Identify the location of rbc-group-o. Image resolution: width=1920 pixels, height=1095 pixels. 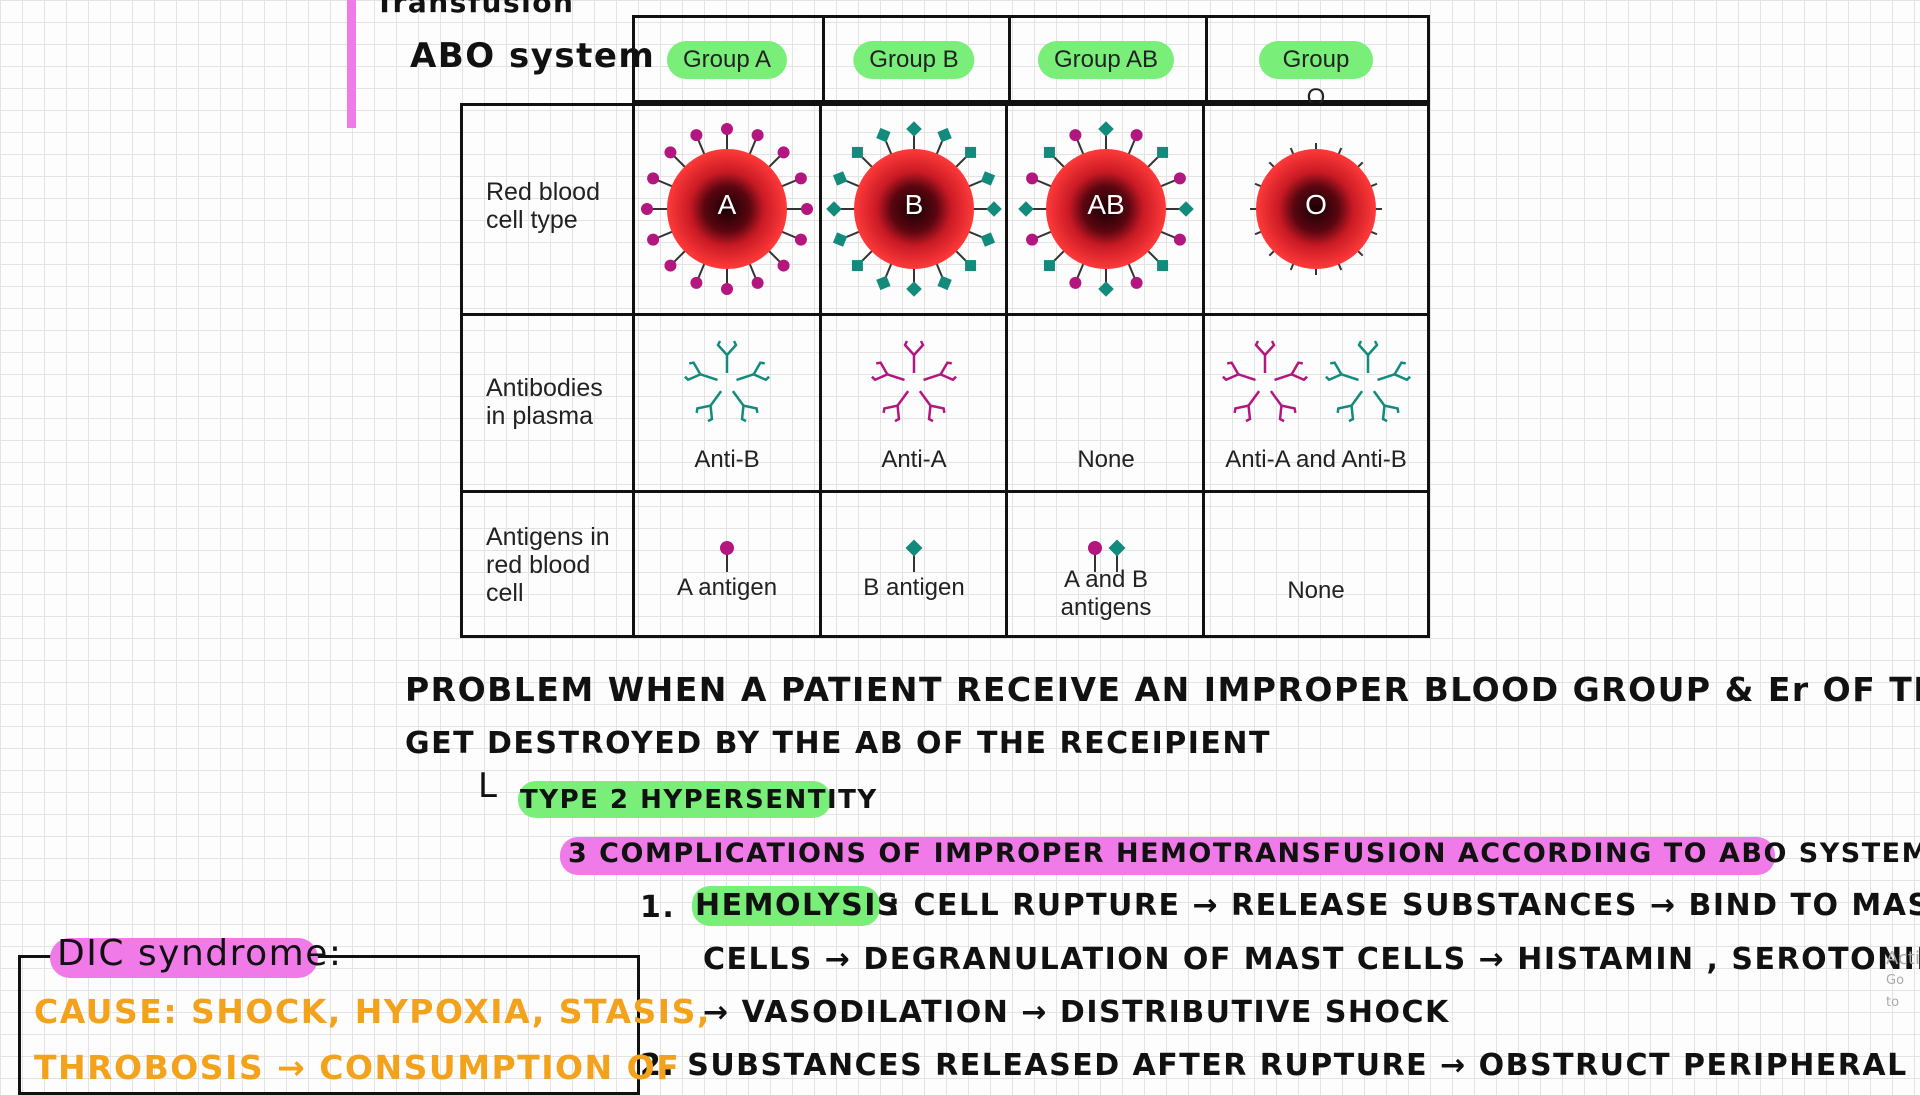
(1316, 209).